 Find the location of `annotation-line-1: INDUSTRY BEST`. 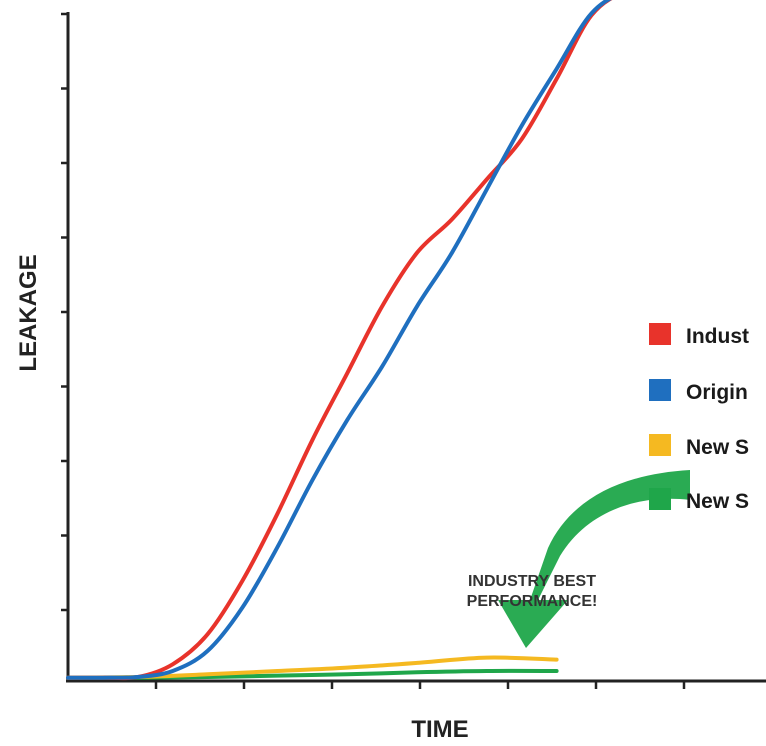

annotation-line-1: INDUSTRY BEST is located at coordinates (532, 581).